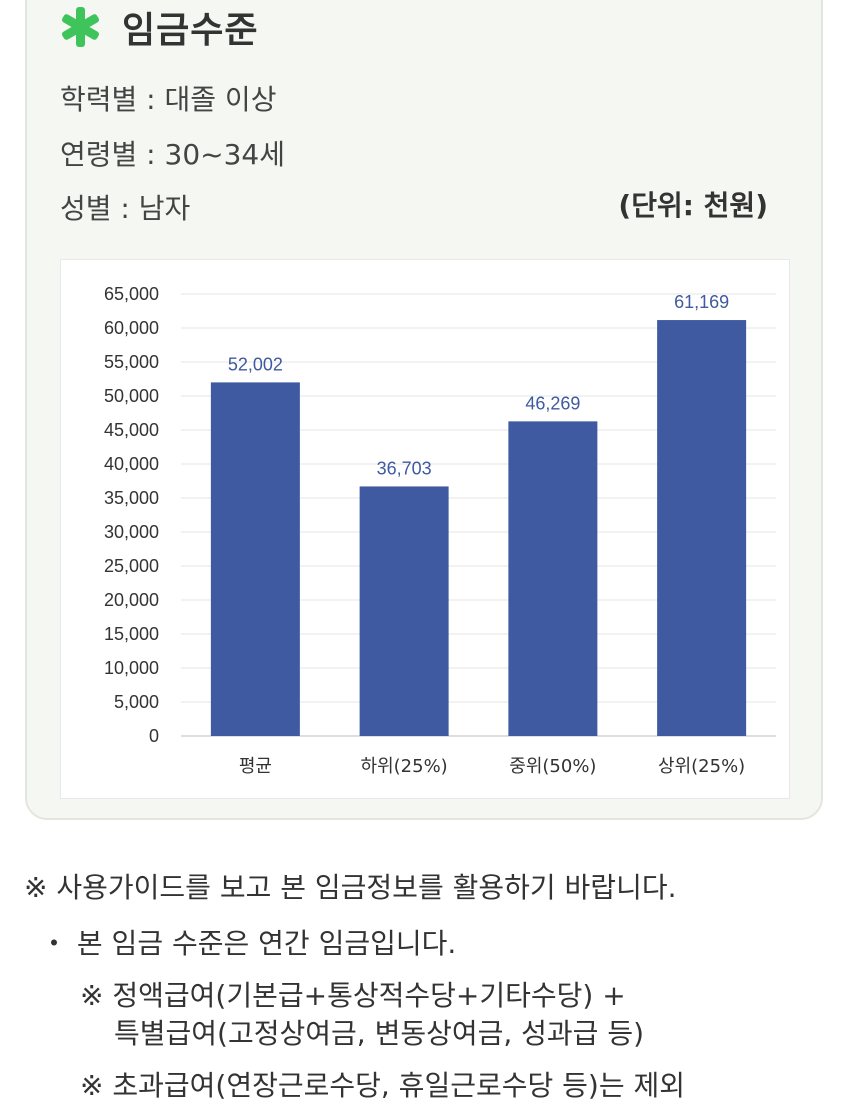  What do you see at coordinates (404, 766) in the screenshot?
I see `x-tick-label: 하위(25%)` at bounding box center [404, 766].